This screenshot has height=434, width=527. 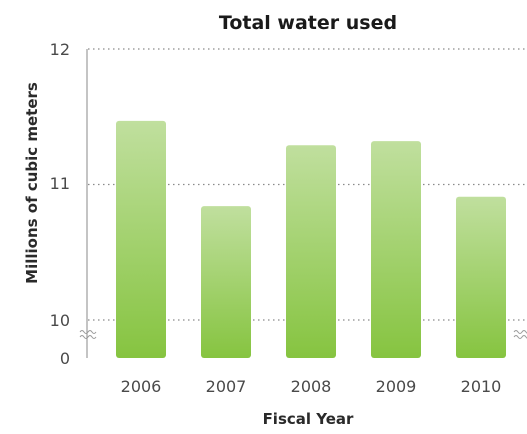 I want to click on x-tick-2010: 2010, so click(x=481, y=386).